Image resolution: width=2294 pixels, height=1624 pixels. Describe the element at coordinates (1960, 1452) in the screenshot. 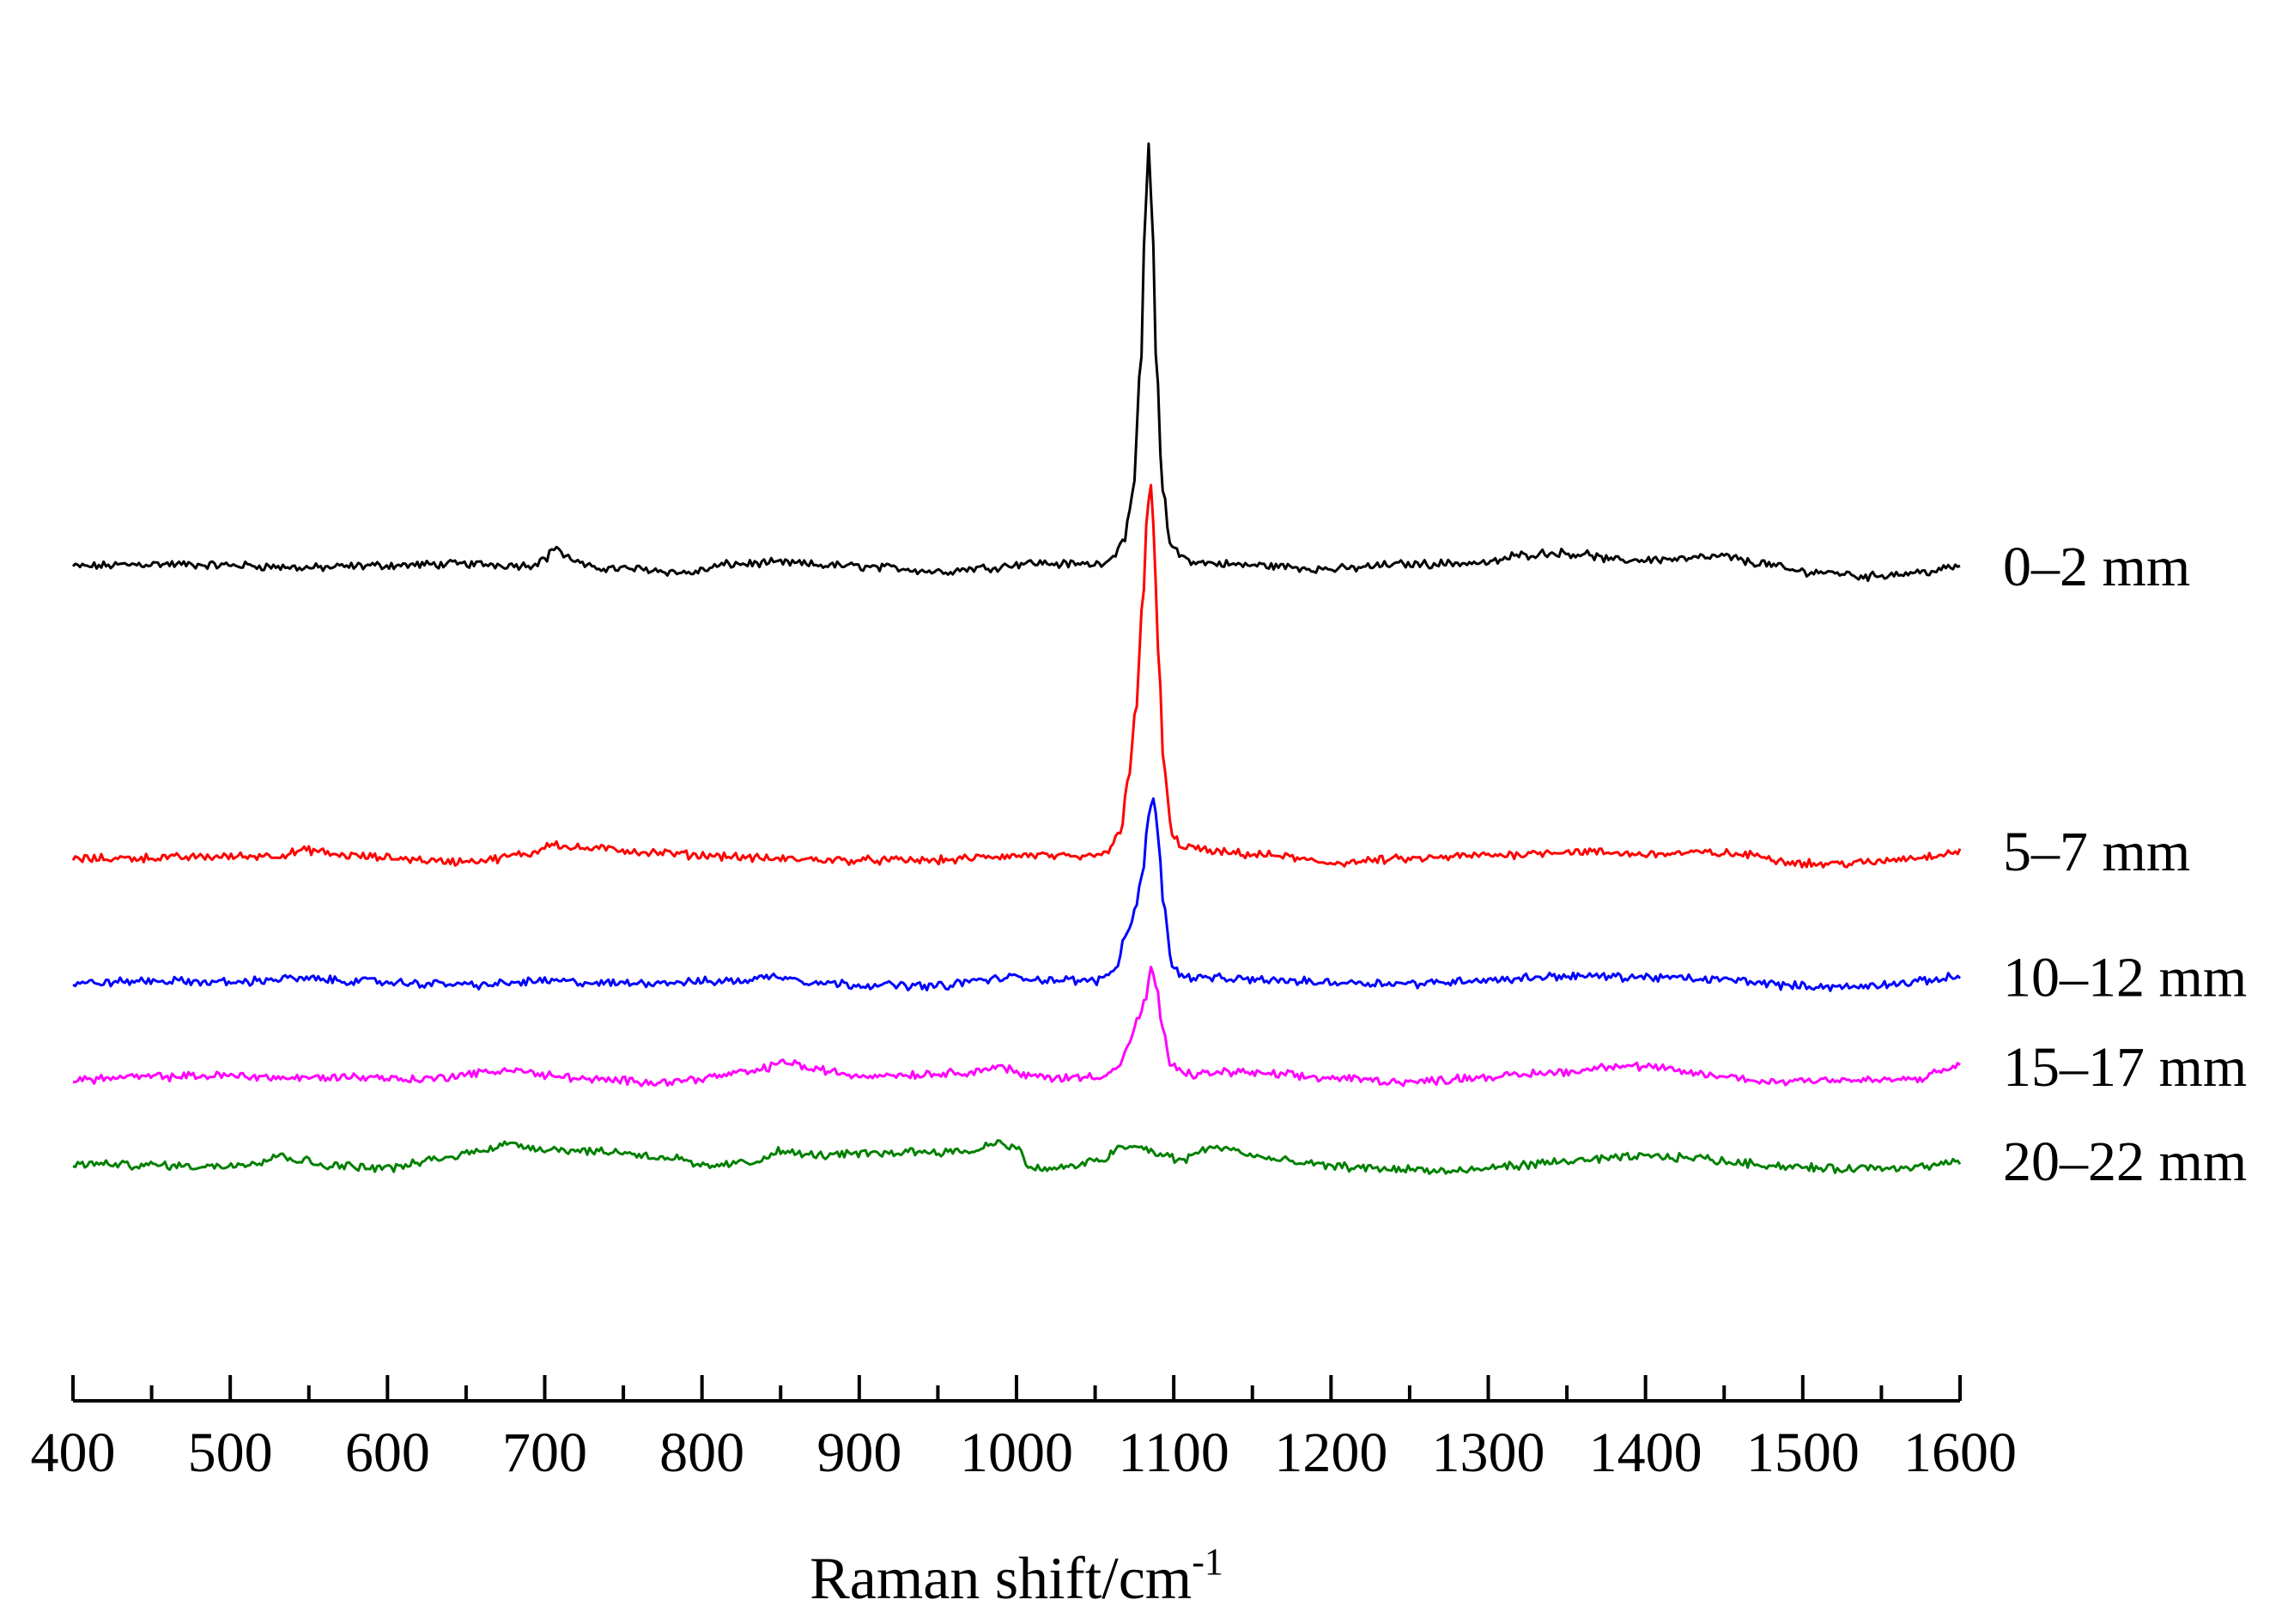

I see `x-tick-label: 1600` at that location.